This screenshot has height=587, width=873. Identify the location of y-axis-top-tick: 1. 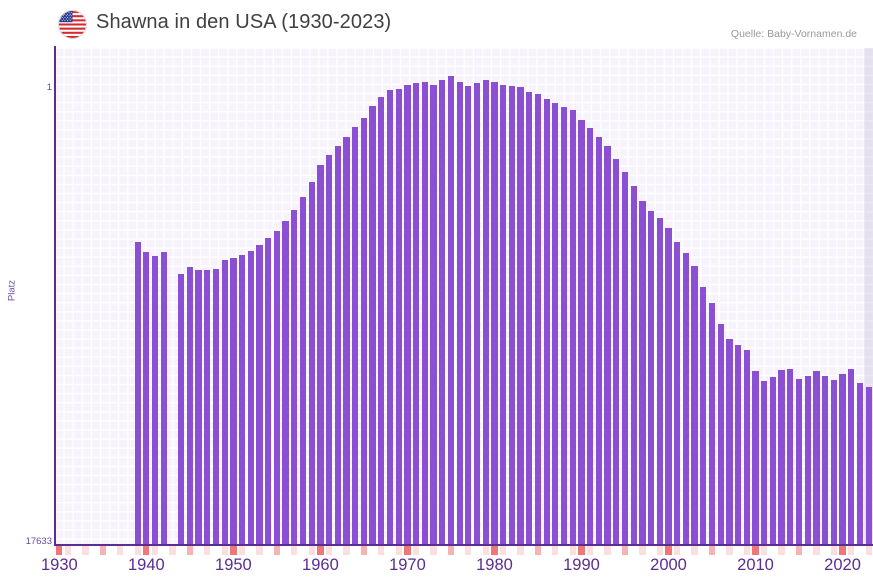
(35, 67).